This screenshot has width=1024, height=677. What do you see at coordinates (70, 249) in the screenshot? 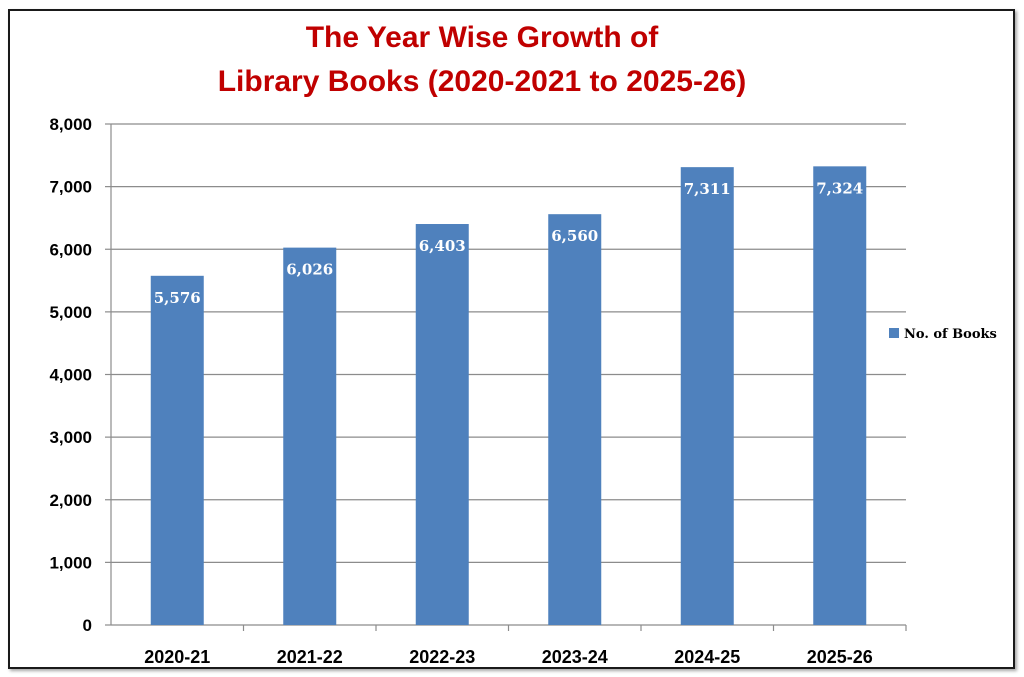
I see `y-tick-label: 6,000` at bounding box center [70, 249].